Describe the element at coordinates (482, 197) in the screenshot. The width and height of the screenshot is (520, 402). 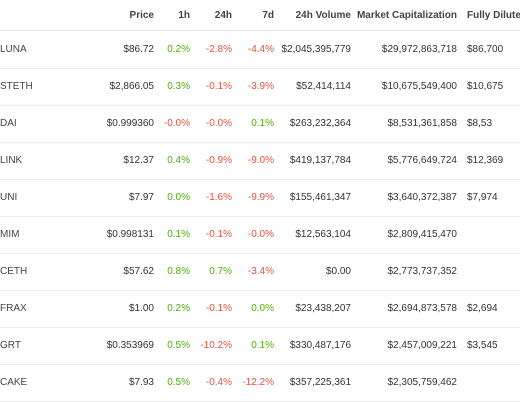
I see `fdv-cell: $7,974` at that location.